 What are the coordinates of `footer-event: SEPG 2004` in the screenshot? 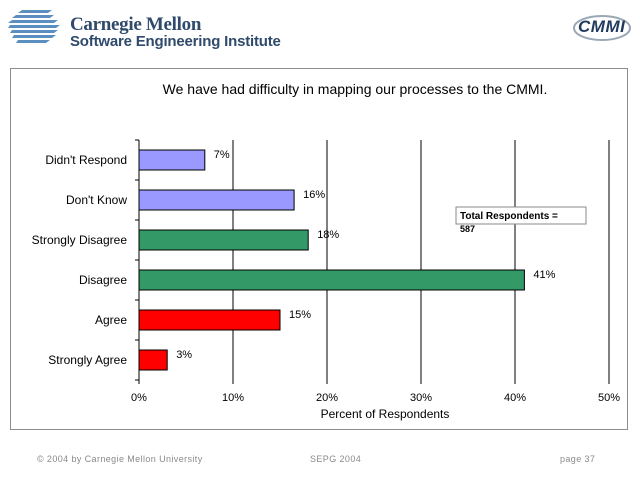 It's located at (336, 459).